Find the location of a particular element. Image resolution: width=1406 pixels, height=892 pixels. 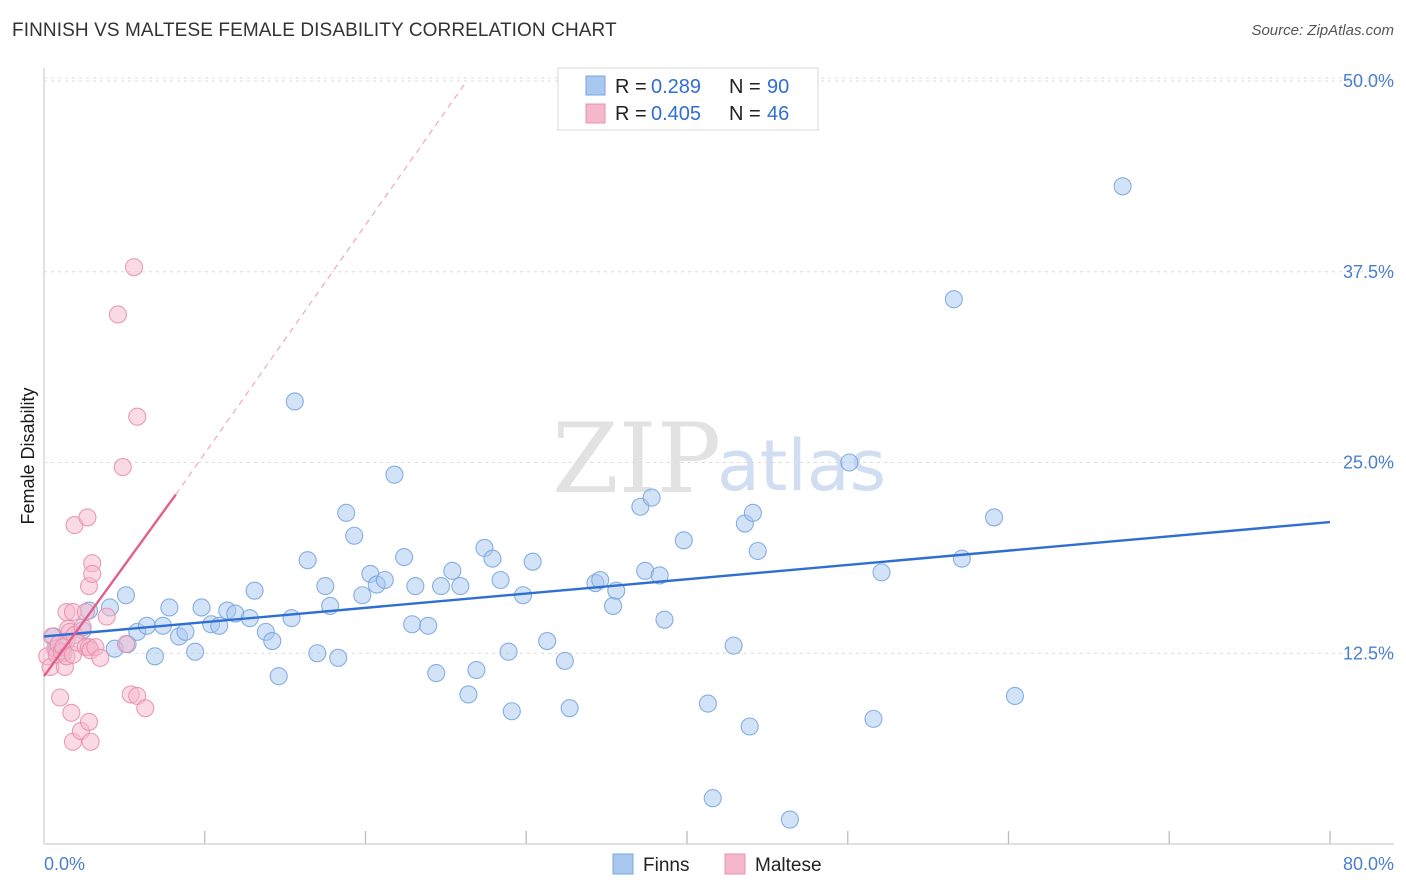

x-tick-label-min: 0.0% is located at coordinates (64, 864).